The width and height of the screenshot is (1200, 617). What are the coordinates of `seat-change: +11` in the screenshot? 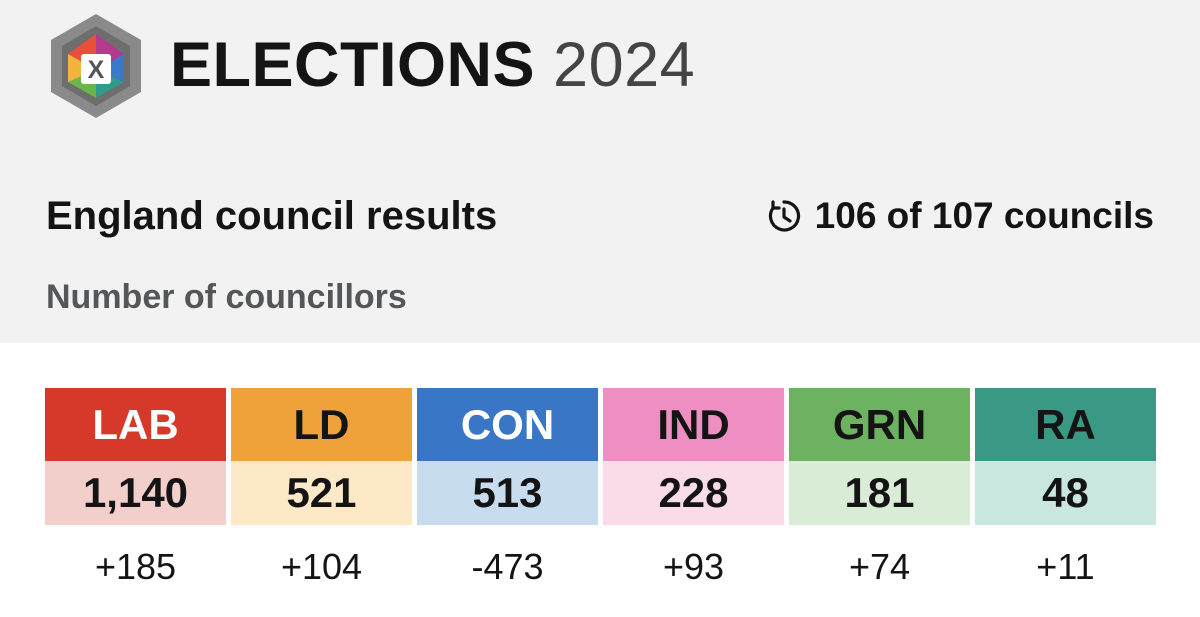 It's located at (1065, 566).